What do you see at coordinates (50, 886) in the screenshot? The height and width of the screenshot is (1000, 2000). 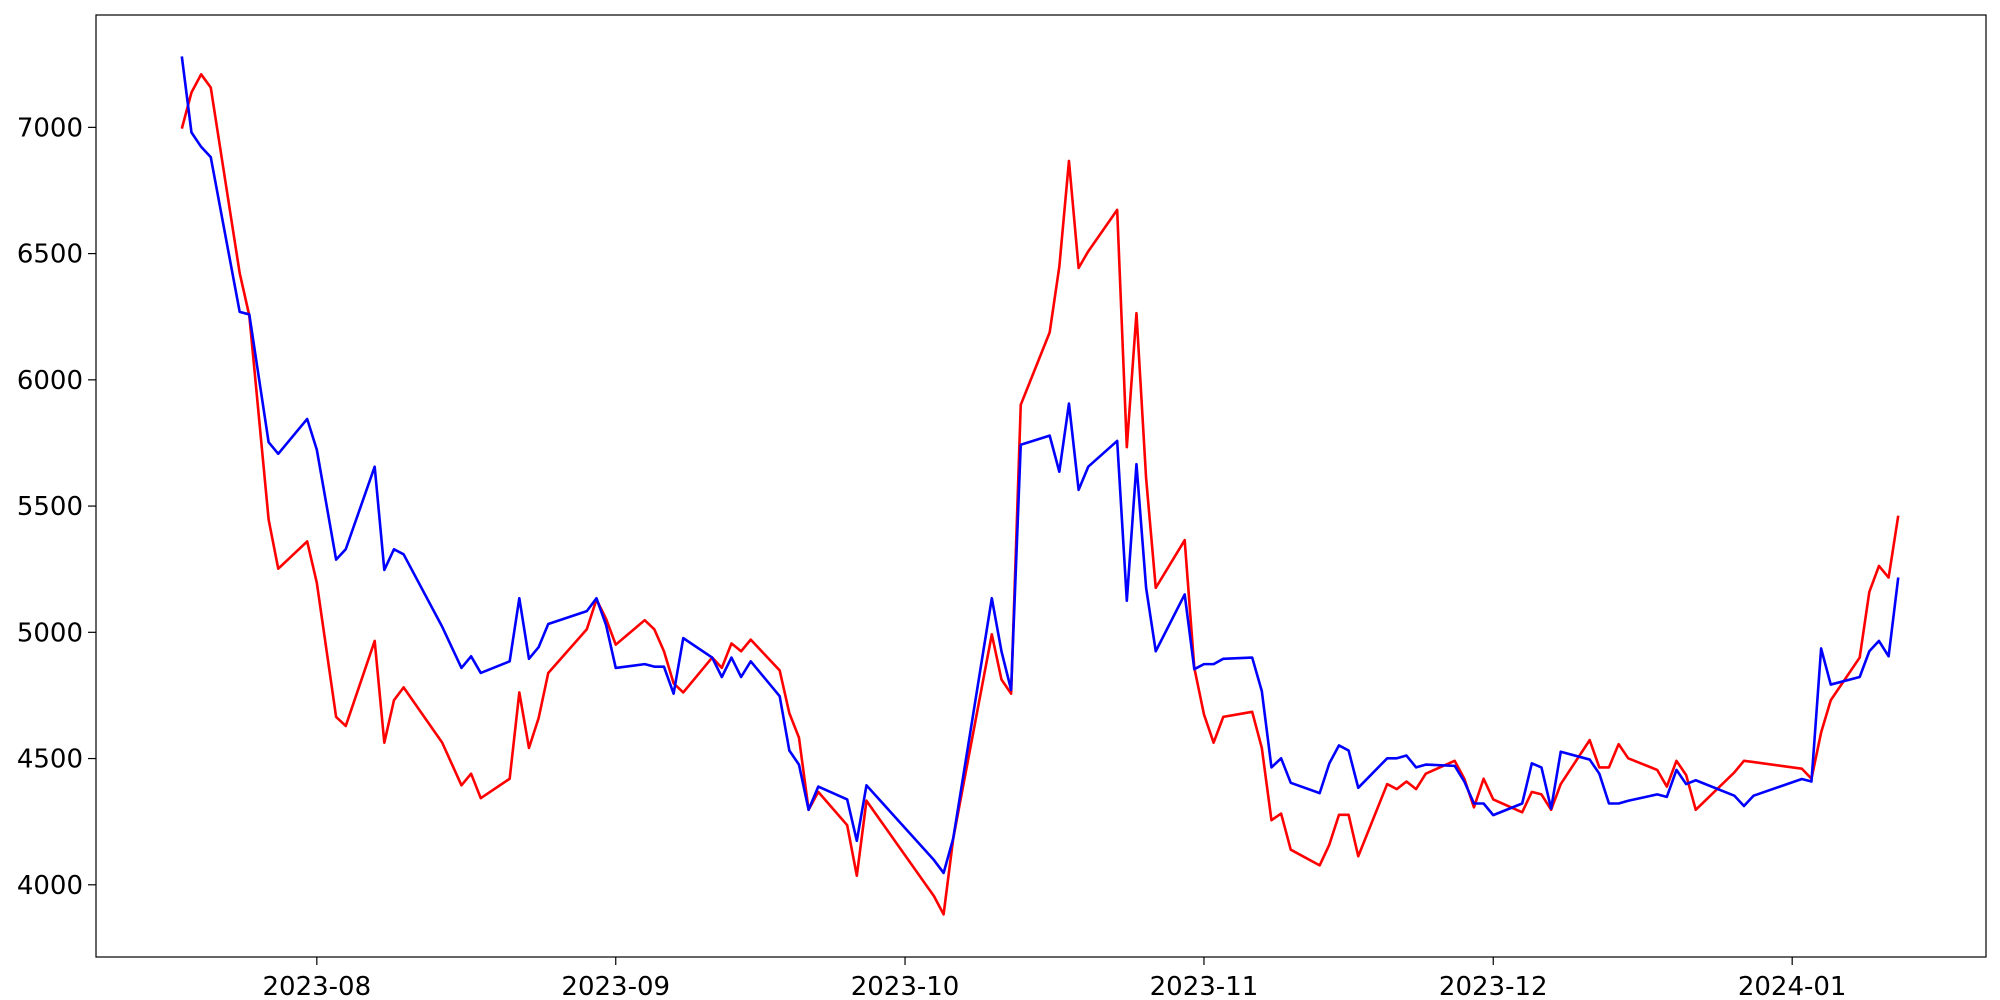 I see `y-tick-label: 4000` at bounding box center [50, 886].